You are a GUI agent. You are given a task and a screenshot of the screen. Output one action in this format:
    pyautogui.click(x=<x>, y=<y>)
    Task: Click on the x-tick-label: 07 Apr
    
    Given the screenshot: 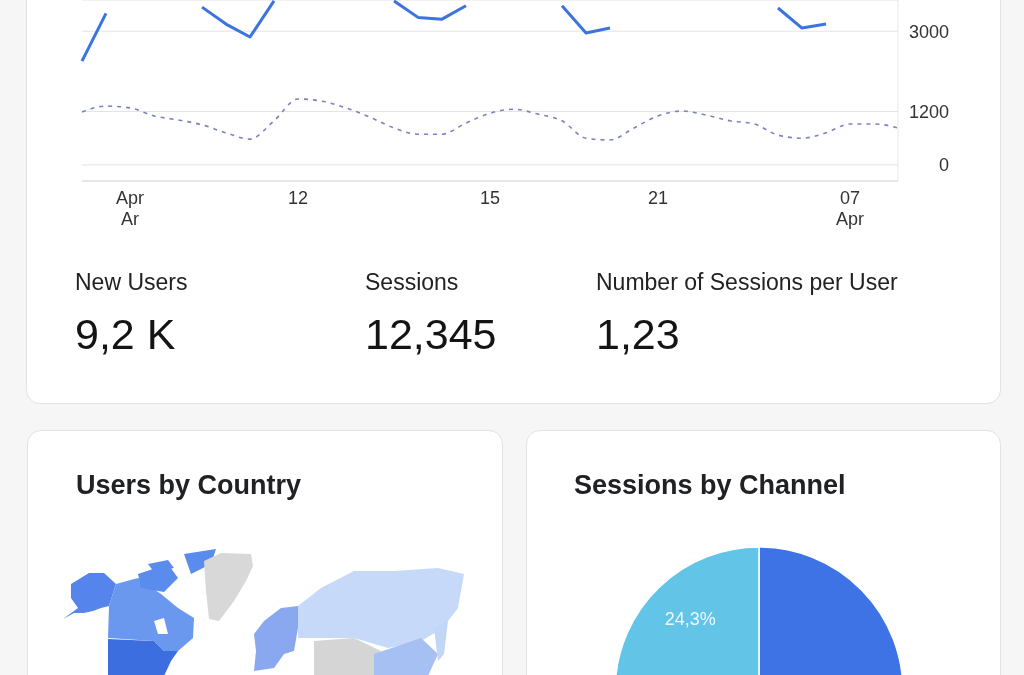 What is the action you would take?
    pyautogui.click(x=850, y=208)
    